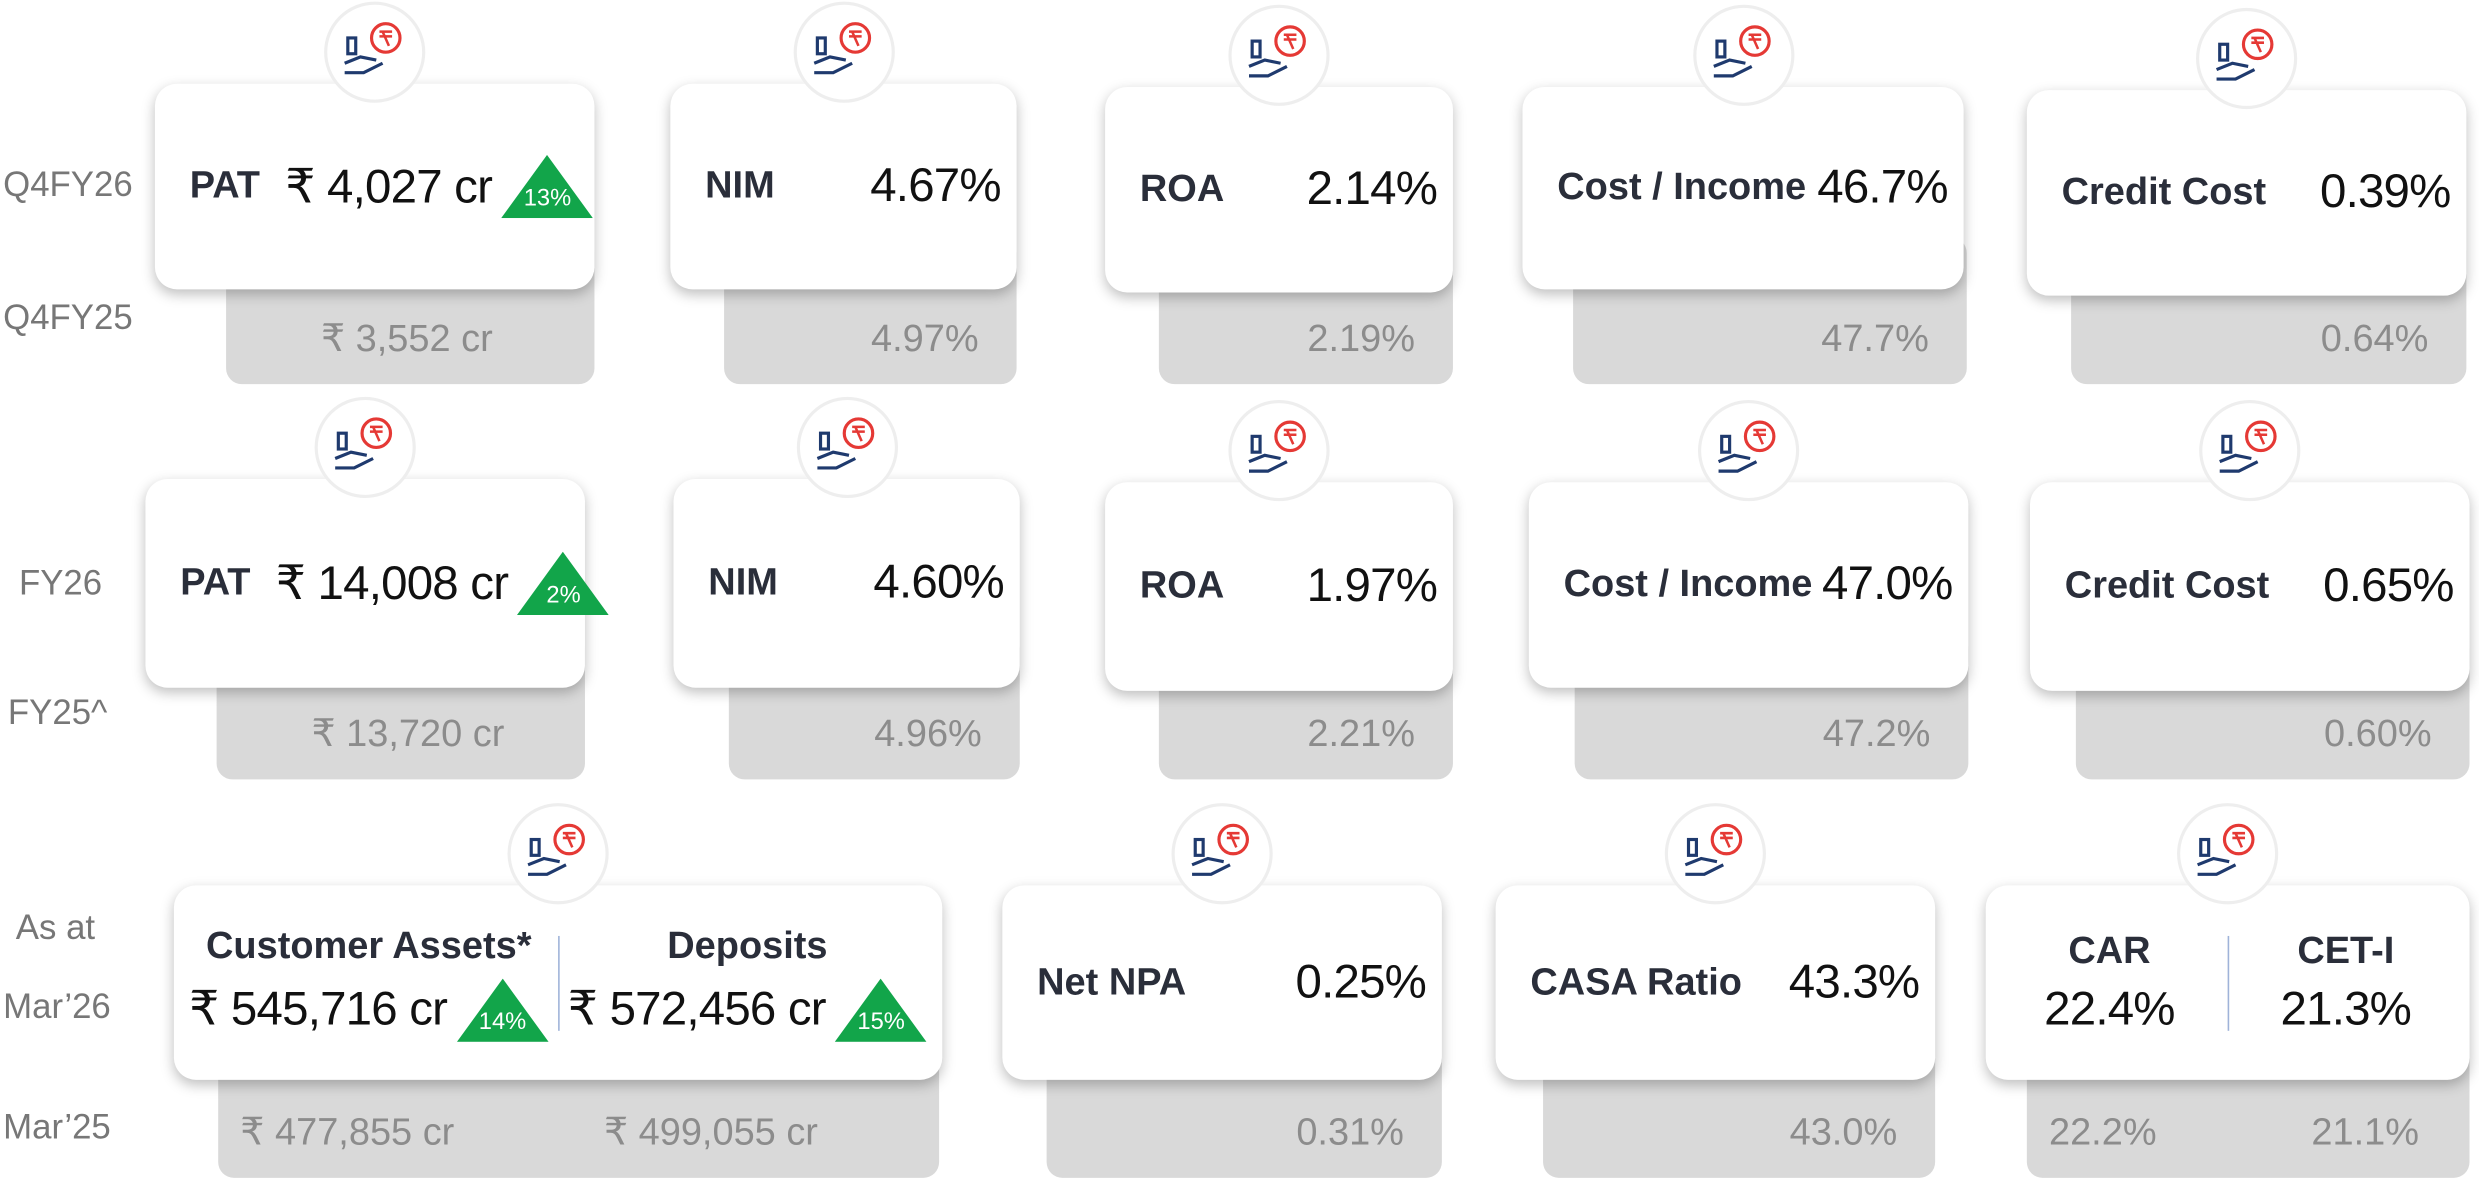 Image resolution: width=2479 pixels, height=1178 pixels. Describe the element at coordinates (1875, 339) in the screenshot. I see `previous-value: 47.7%` at that location.